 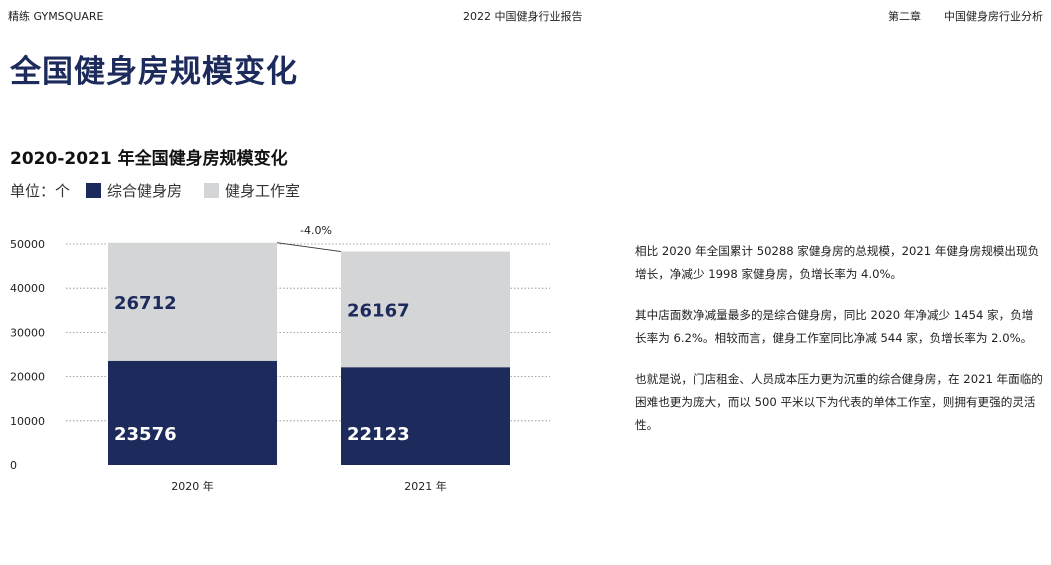 What do you see at coordinates (13, 465) in the screenshot?
I see `y-tick-label: 0` at bounding box center [13, 465].